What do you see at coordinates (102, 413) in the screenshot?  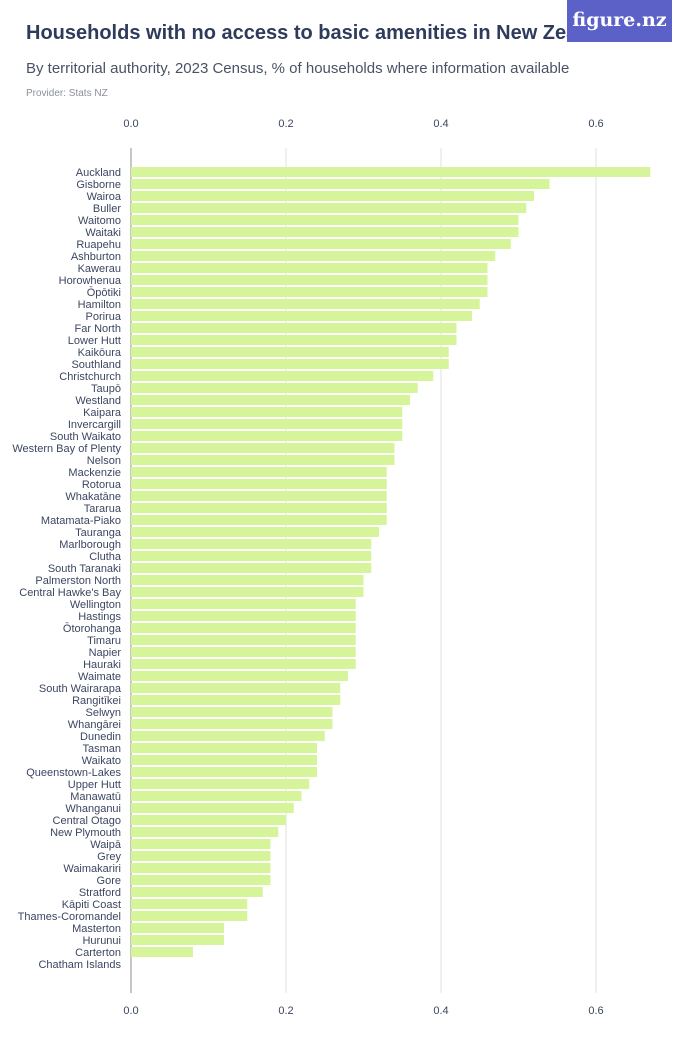 I see `category-label: Kaipara` at bounding box center [102, 413].